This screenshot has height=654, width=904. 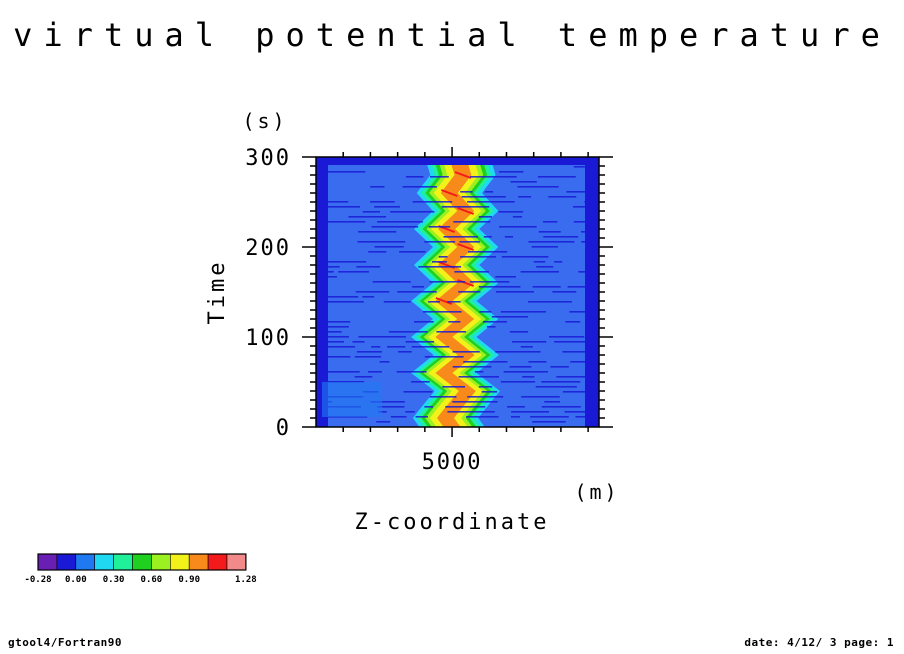 What do you see at coordinates (352, 399) in the screenshot?
I see `lower-patch` at bounding box center [352, 399].